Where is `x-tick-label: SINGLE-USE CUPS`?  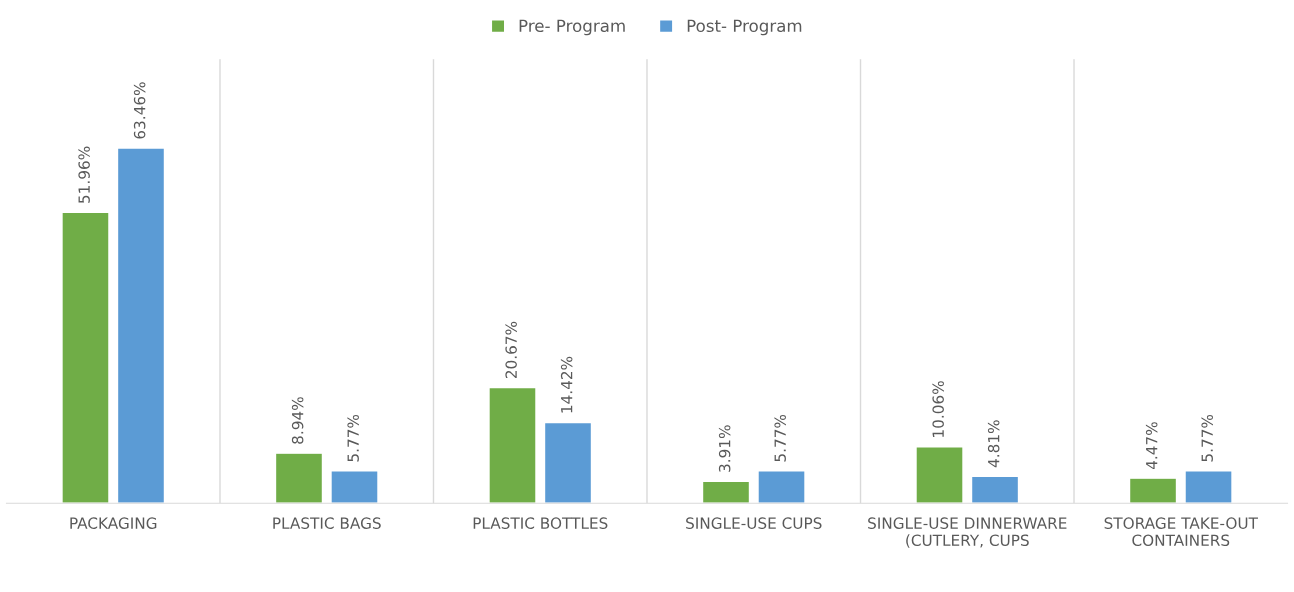
x-tick-label: SINGLE-USE CUPS is located at coordinates (754, 523).